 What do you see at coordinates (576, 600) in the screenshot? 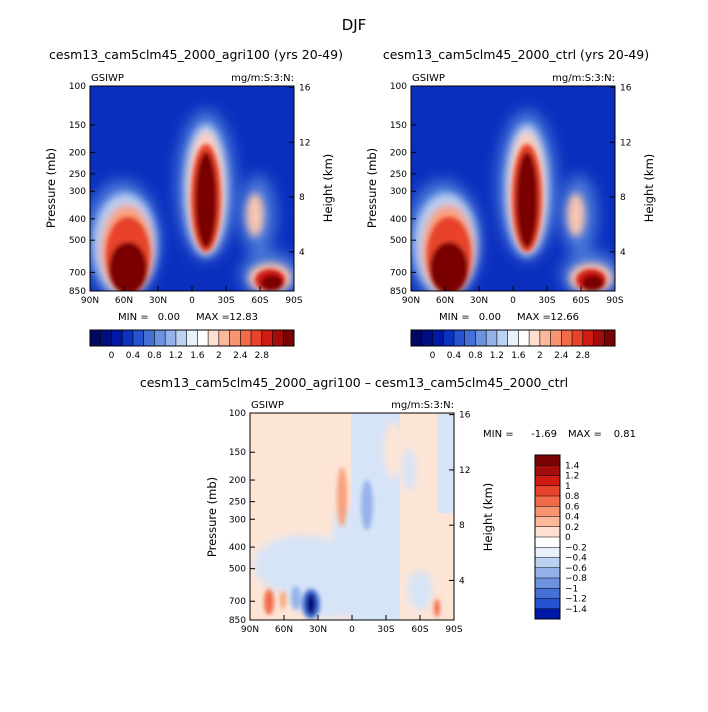
I see `colorbar-tick-label: −1.2` at bounding box center [576, 600].